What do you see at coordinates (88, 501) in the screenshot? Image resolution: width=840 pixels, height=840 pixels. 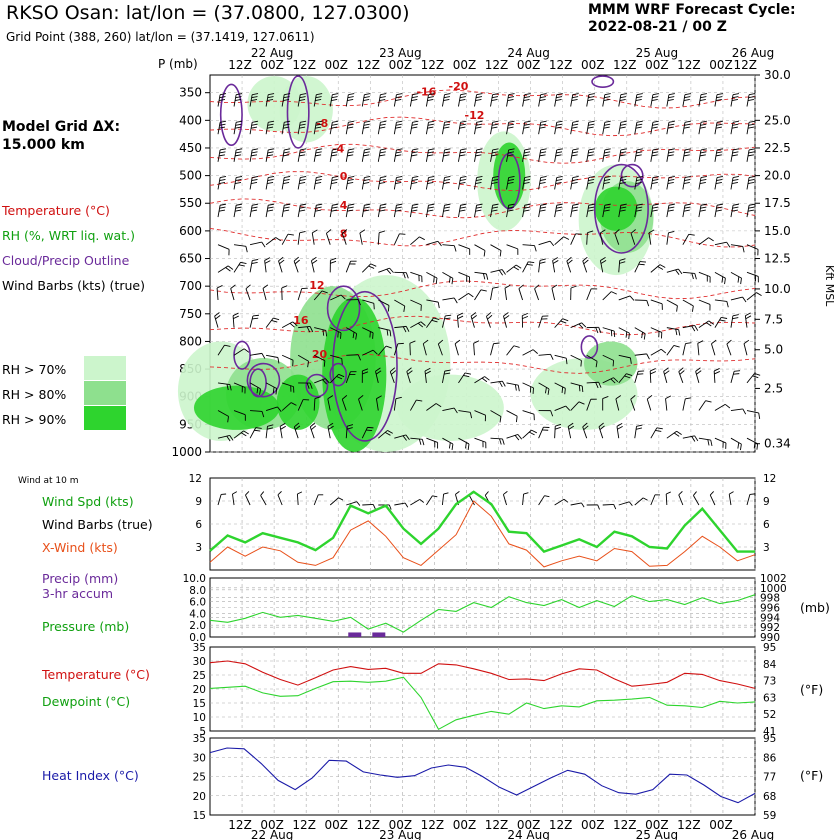 I see `label-wind-spd: Wind Spd (kts)` at bounding box center [88, 501].